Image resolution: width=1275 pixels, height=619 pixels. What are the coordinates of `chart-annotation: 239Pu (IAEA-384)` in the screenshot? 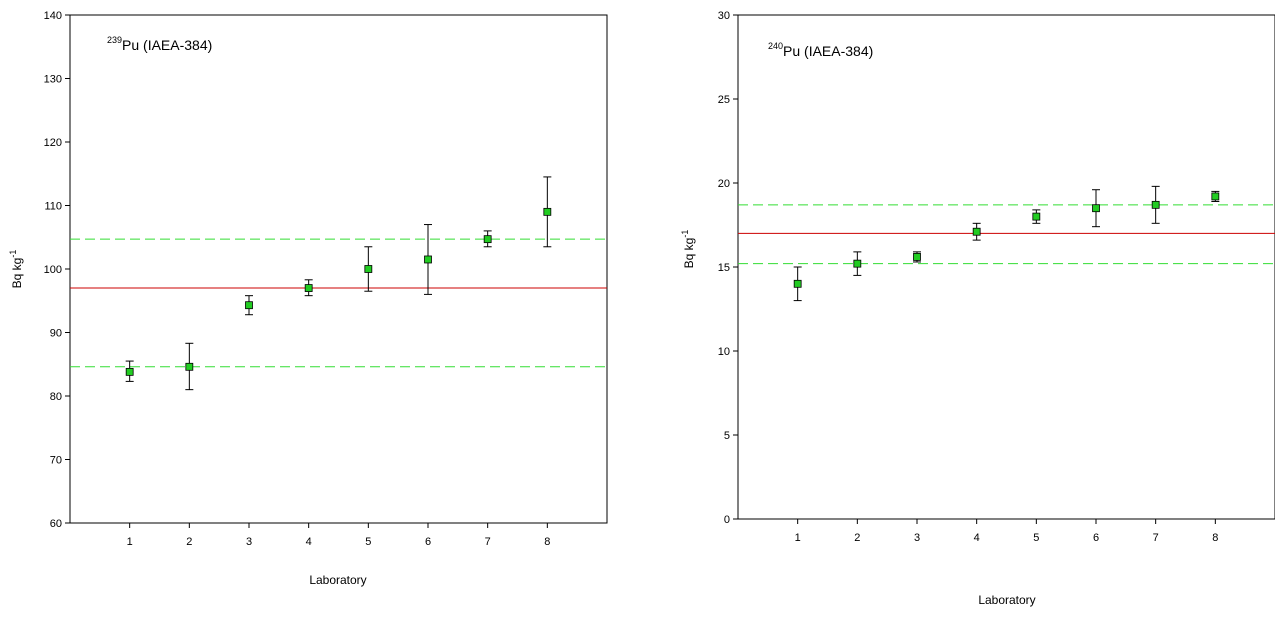 It's located at (159, 44).